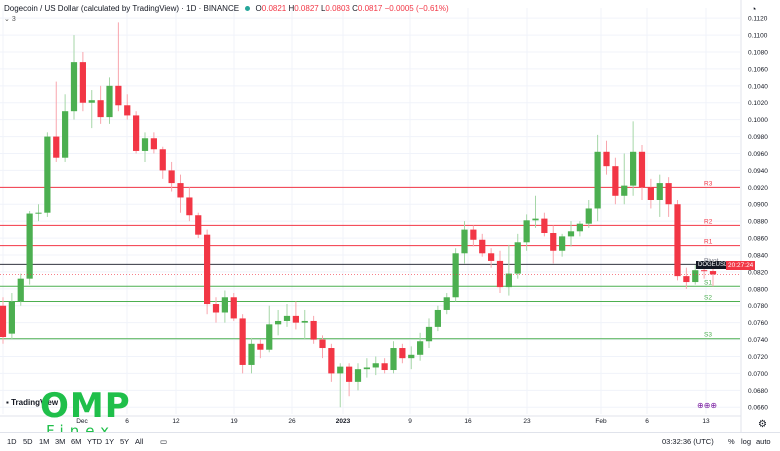 This screenshot has height=451, width=780. What do you see at coordinates (758, 188) in the screenshot?
I see `y-tick-label: 0.0920` at bounding box center [758, 188].